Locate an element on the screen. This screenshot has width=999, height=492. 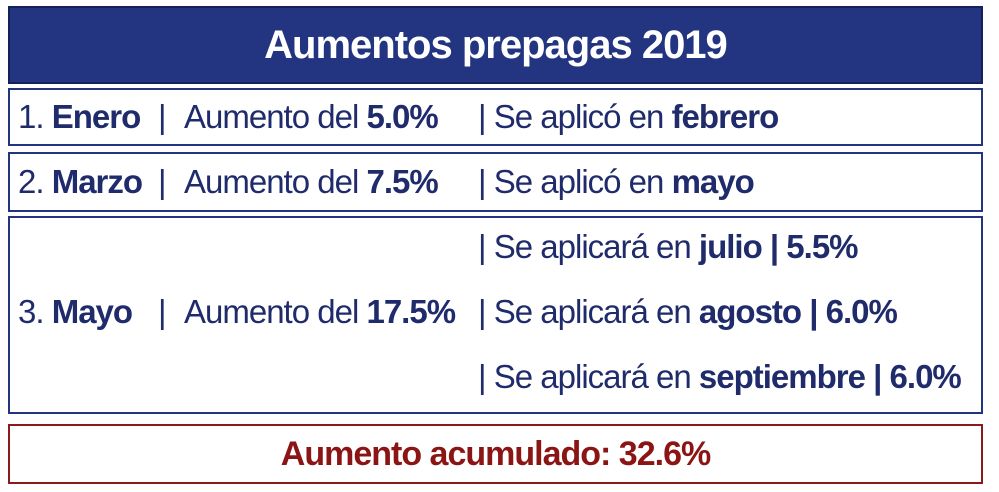
total-box: Aumento acumulado: 32.6% is located at coordinates (495, 454).